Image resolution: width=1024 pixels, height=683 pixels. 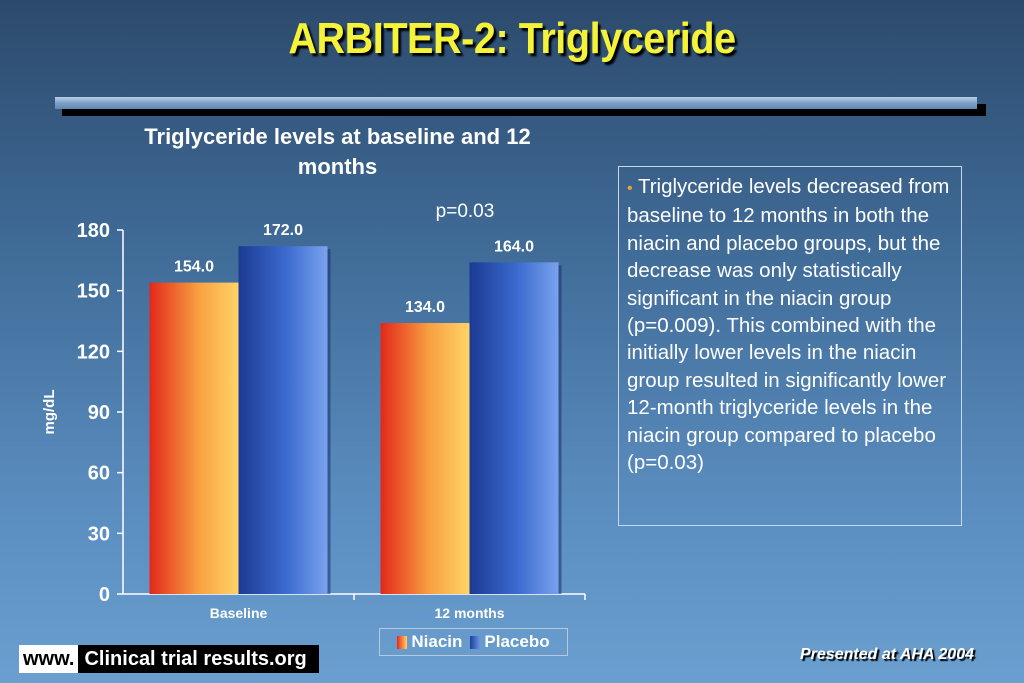 What do you see at coordinates (194, 267) in the screenshot?
I see `data-label-niacin: 154.0` at bounding box center [194, 267].